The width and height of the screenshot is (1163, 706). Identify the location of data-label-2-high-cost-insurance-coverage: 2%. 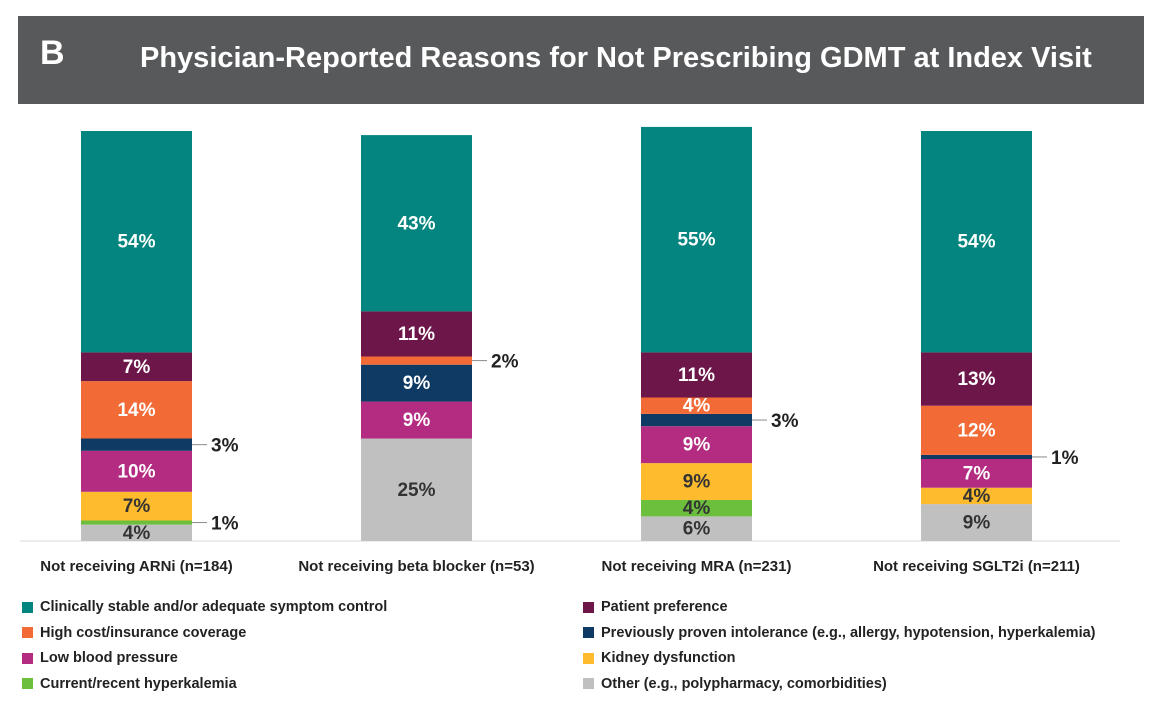
(505, 362).